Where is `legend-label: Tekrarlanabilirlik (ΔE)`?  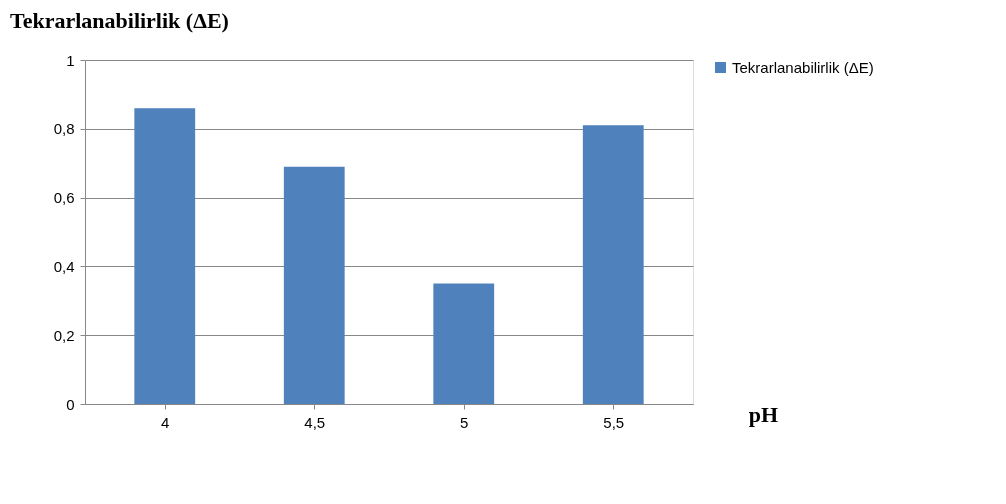 legend-label: Tekrarlanabilirlik (ΔE) is located at coordinates (803, 67).